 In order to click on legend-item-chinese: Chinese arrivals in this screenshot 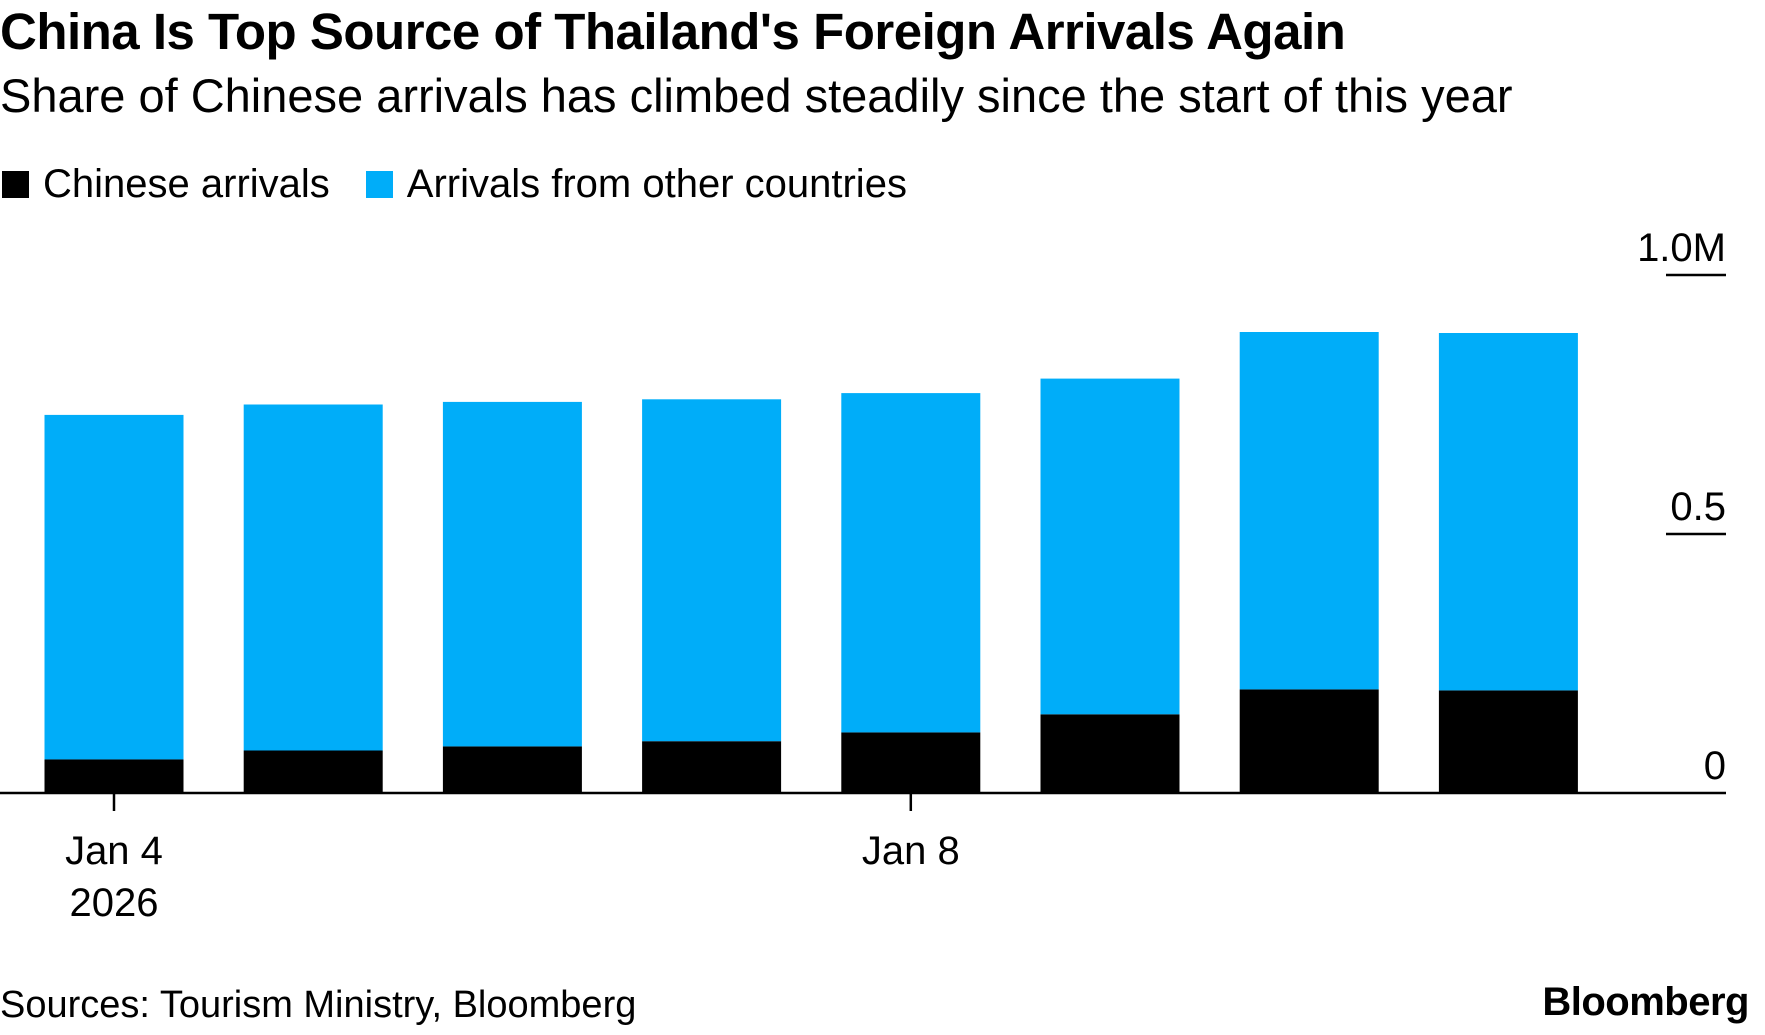, I will do `click(166, 184)`.